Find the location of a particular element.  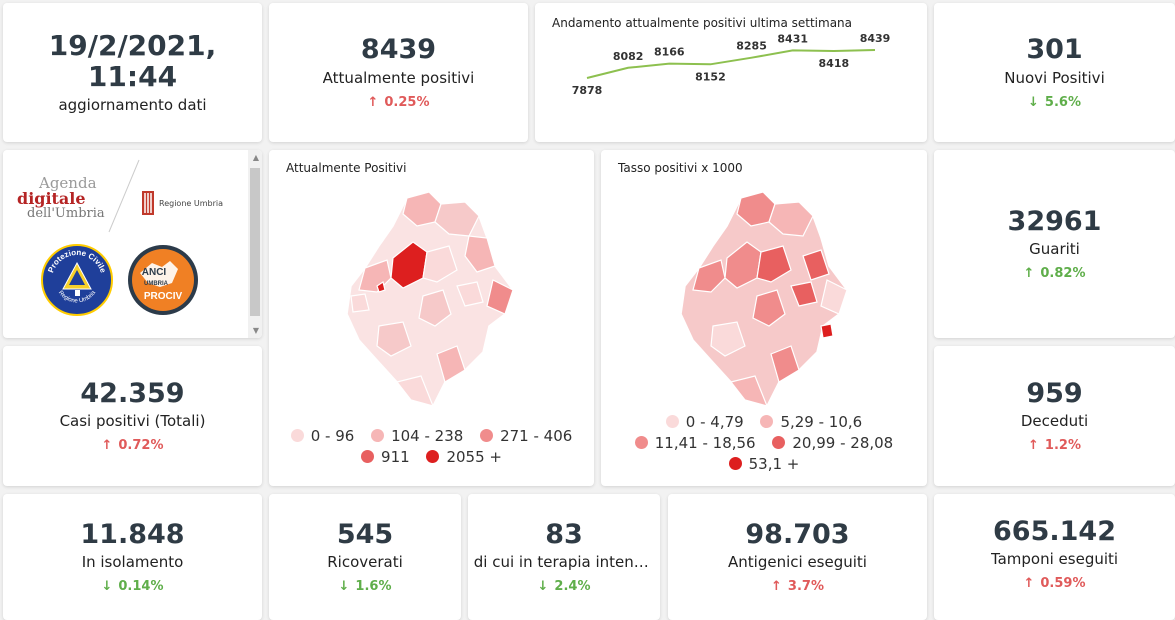

legend-item: 0 - 96 is located at coordinates (322, 436).